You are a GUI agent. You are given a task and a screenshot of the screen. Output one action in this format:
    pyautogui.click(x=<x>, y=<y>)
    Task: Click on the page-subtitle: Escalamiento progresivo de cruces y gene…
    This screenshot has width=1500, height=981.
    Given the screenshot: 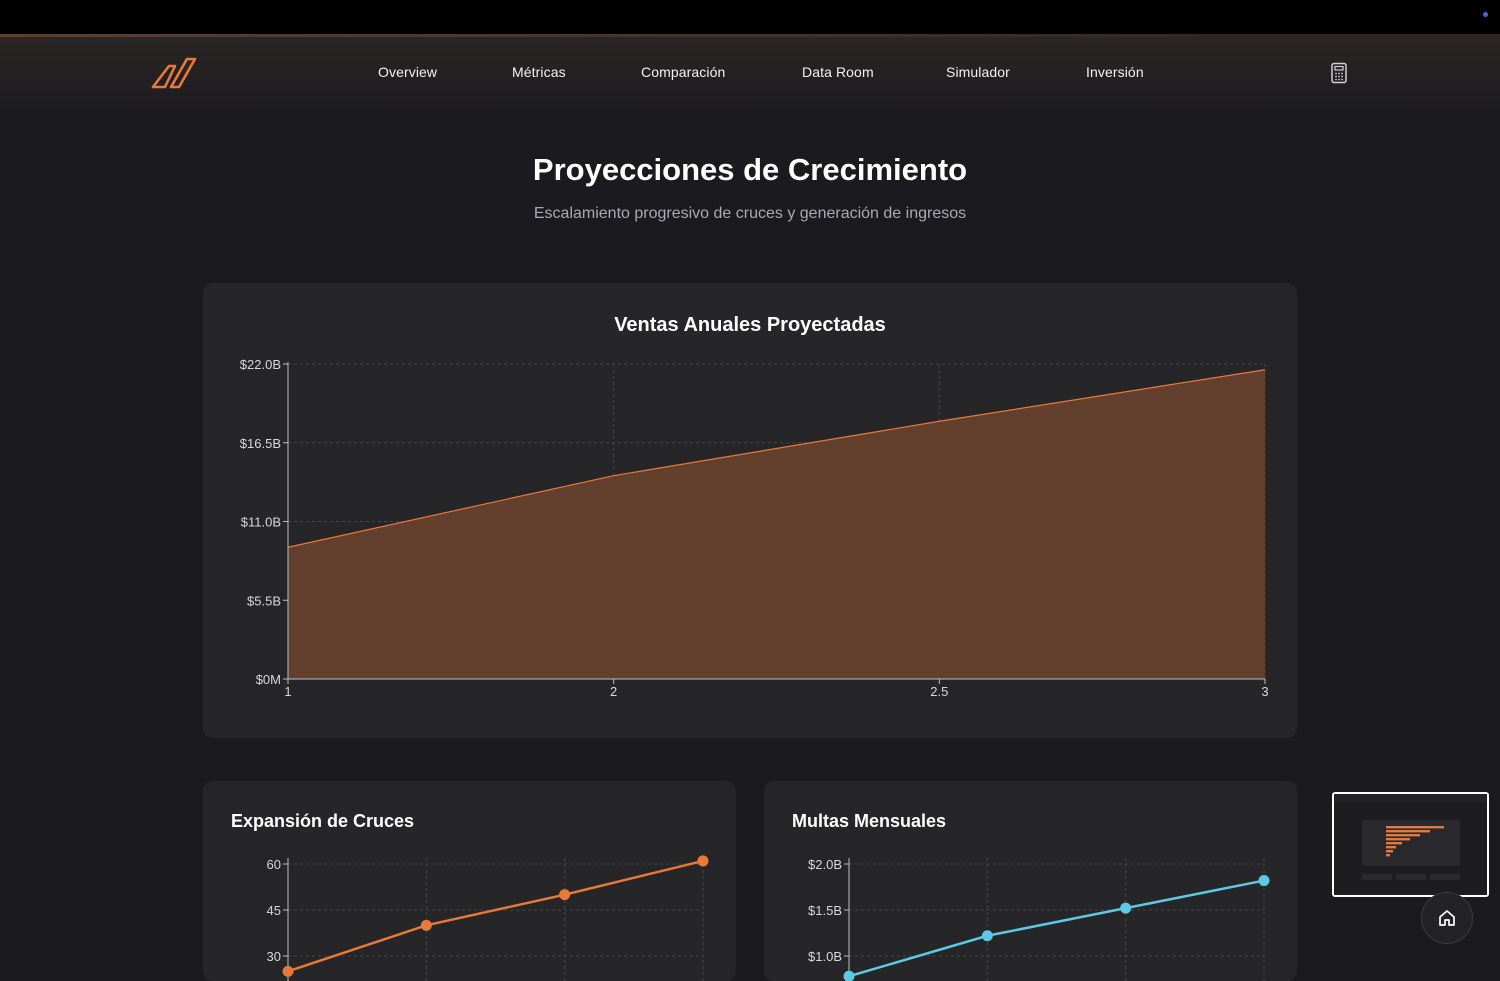 What is the action you would take?
    pyautogui.click(x=750, y=213)
    